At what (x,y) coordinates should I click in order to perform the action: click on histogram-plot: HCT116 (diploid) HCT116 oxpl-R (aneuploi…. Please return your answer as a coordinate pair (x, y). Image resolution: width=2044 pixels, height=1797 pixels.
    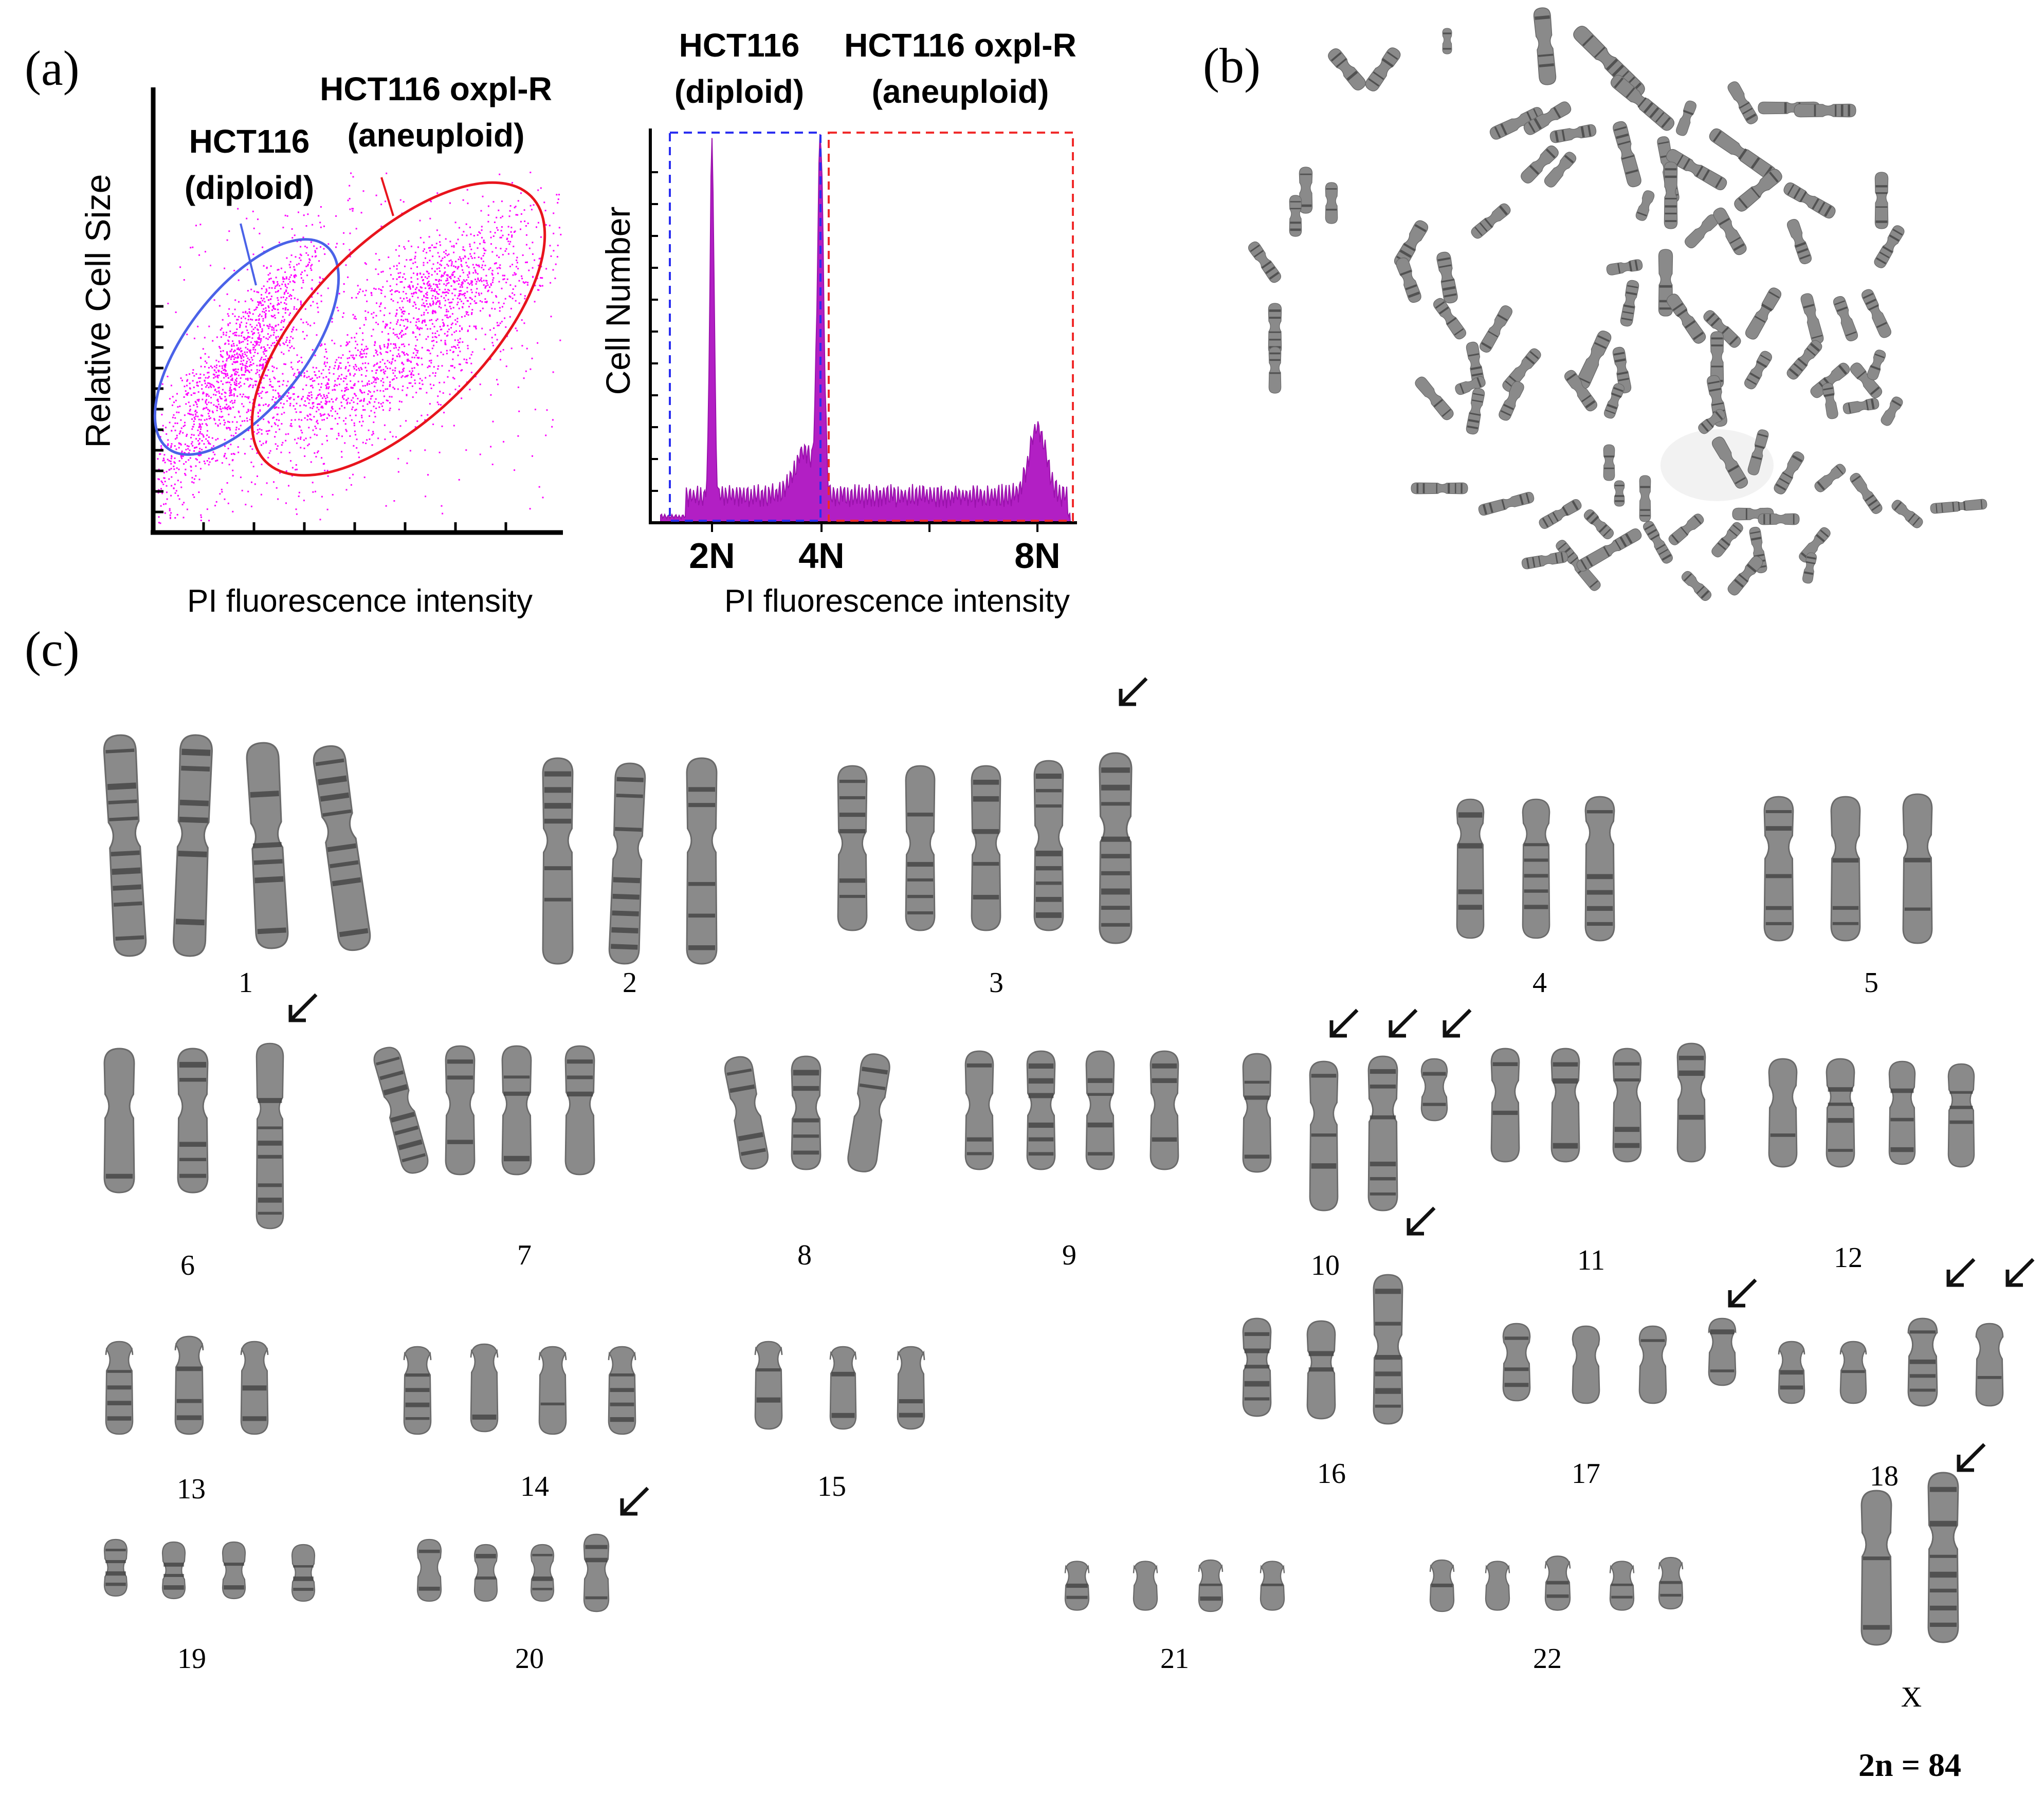
    Looking at the image, I should click on (838, 323).